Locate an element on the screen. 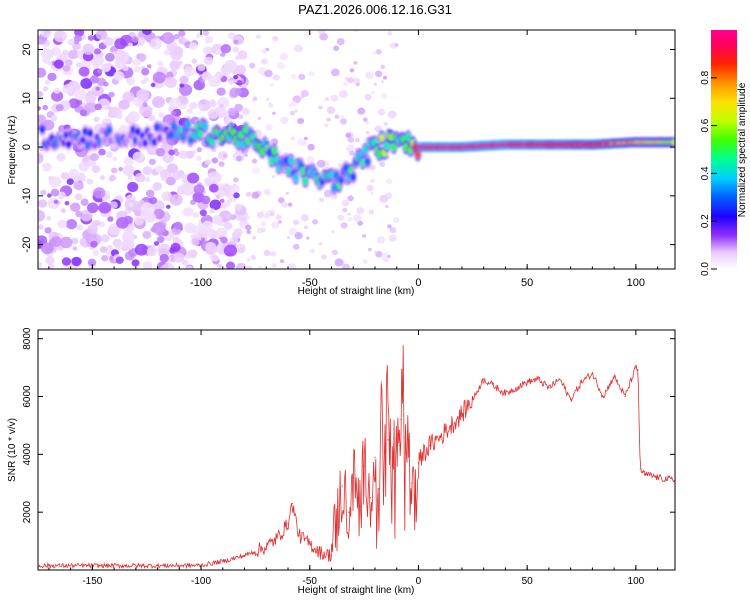 This screenshot has height=600, width=750. colorbar-label: Normalized spectral amplitude is located at coordinates (742, 149).